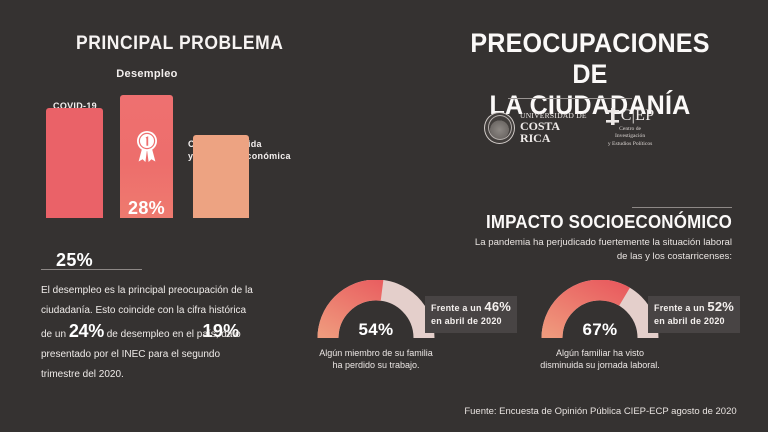 The image size is (768, 432). I want to click on page-title: PREOCUPACIONES DE LA CIUDADANÍA, so click(590, 74).